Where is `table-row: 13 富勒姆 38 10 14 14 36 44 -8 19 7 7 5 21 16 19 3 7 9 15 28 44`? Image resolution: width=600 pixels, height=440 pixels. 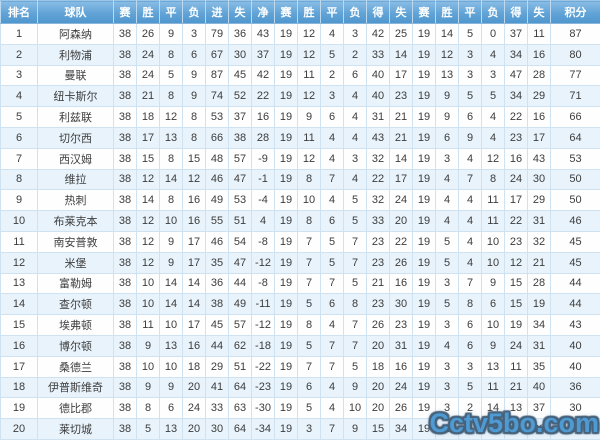 table-row: 13 富勒姆 38 10 14 14 36 44 -8 19 7 7 5 21 16 19 3 7 9 15 28 44 is located at coordinates (300, 283).